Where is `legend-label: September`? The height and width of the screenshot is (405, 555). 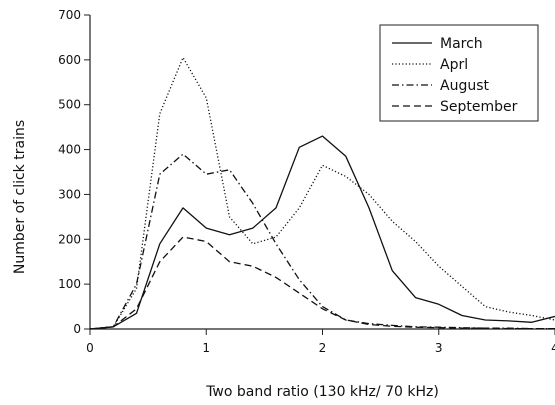 legend-label: September is located at coordinates (479, 107).